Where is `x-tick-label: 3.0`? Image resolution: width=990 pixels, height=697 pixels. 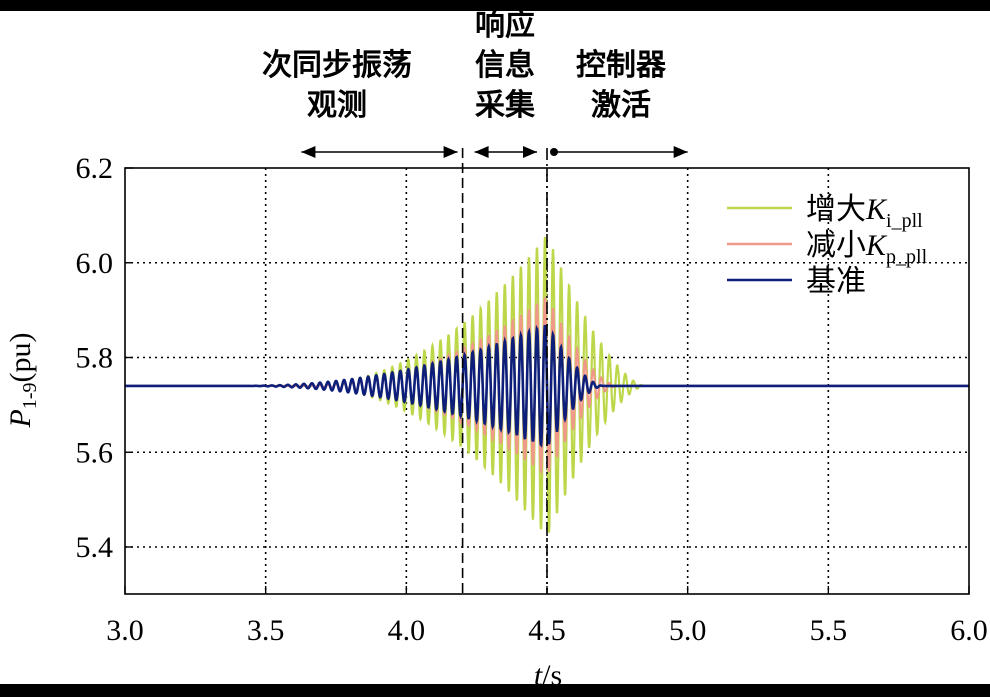 x-tick-label: 3.0 is located at coordinates (125, 630).